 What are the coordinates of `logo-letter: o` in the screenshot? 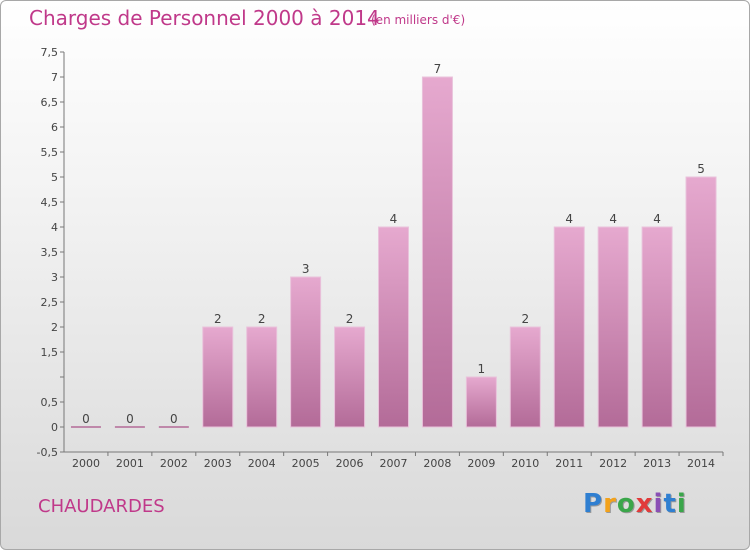 It's located at (626, 504).